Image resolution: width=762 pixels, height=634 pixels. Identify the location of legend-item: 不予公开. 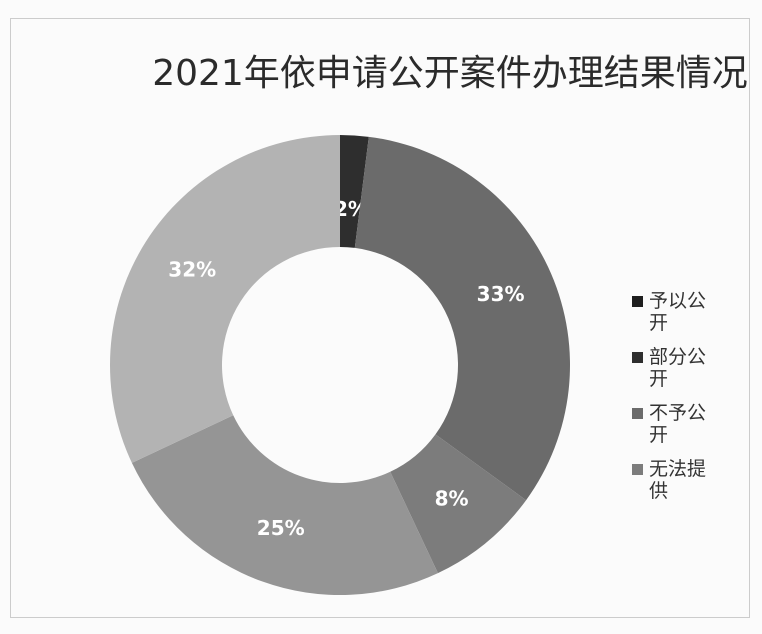
(682, 424).